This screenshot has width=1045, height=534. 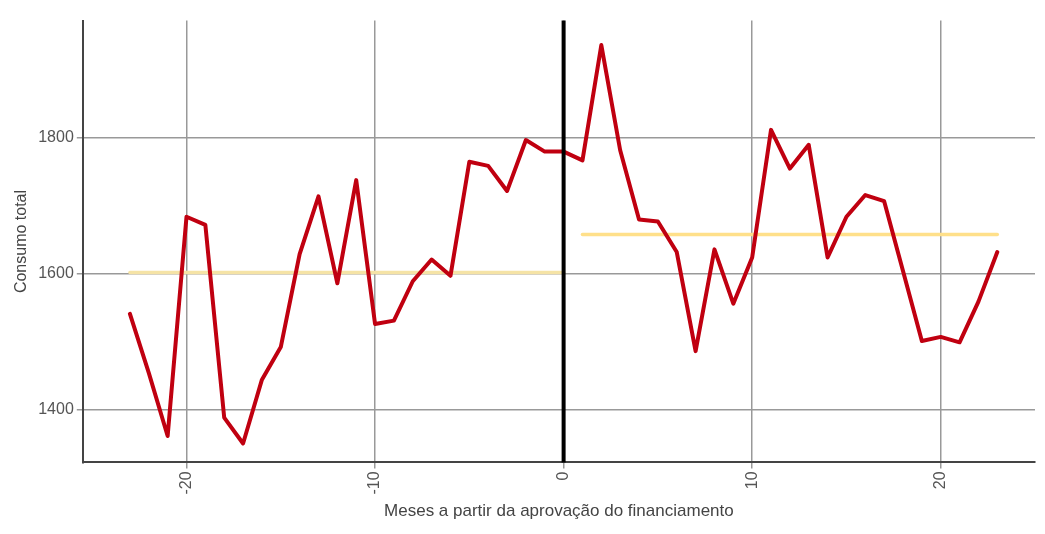 What do you see at coordinates (56, 273) in the screenshot?
I see `y-tick-label: 1600` at bounding box center [56, 273].